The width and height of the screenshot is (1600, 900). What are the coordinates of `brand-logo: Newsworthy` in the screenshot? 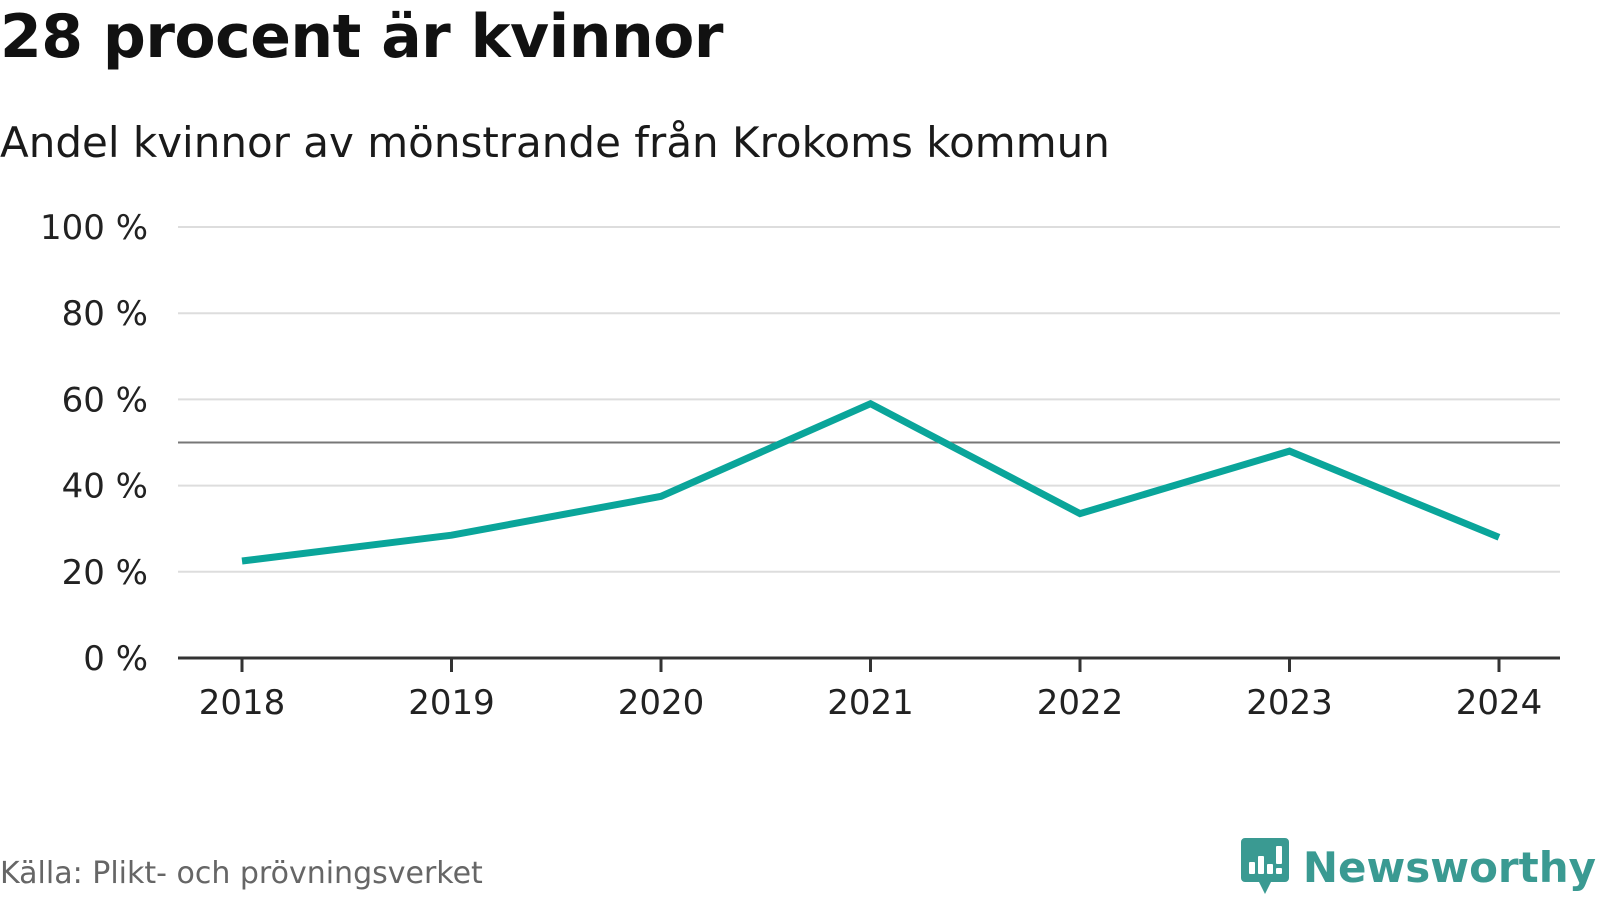 It's located at (1418, 867).